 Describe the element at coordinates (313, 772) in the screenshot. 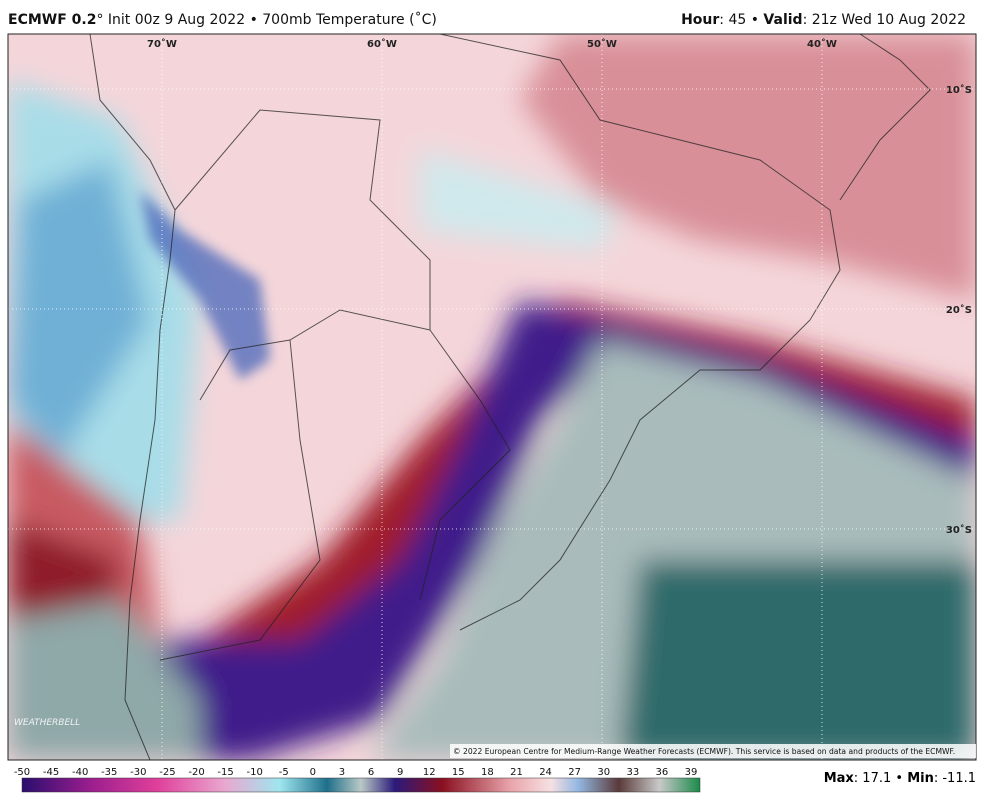

I see `colorbar-label: 0` at that location.